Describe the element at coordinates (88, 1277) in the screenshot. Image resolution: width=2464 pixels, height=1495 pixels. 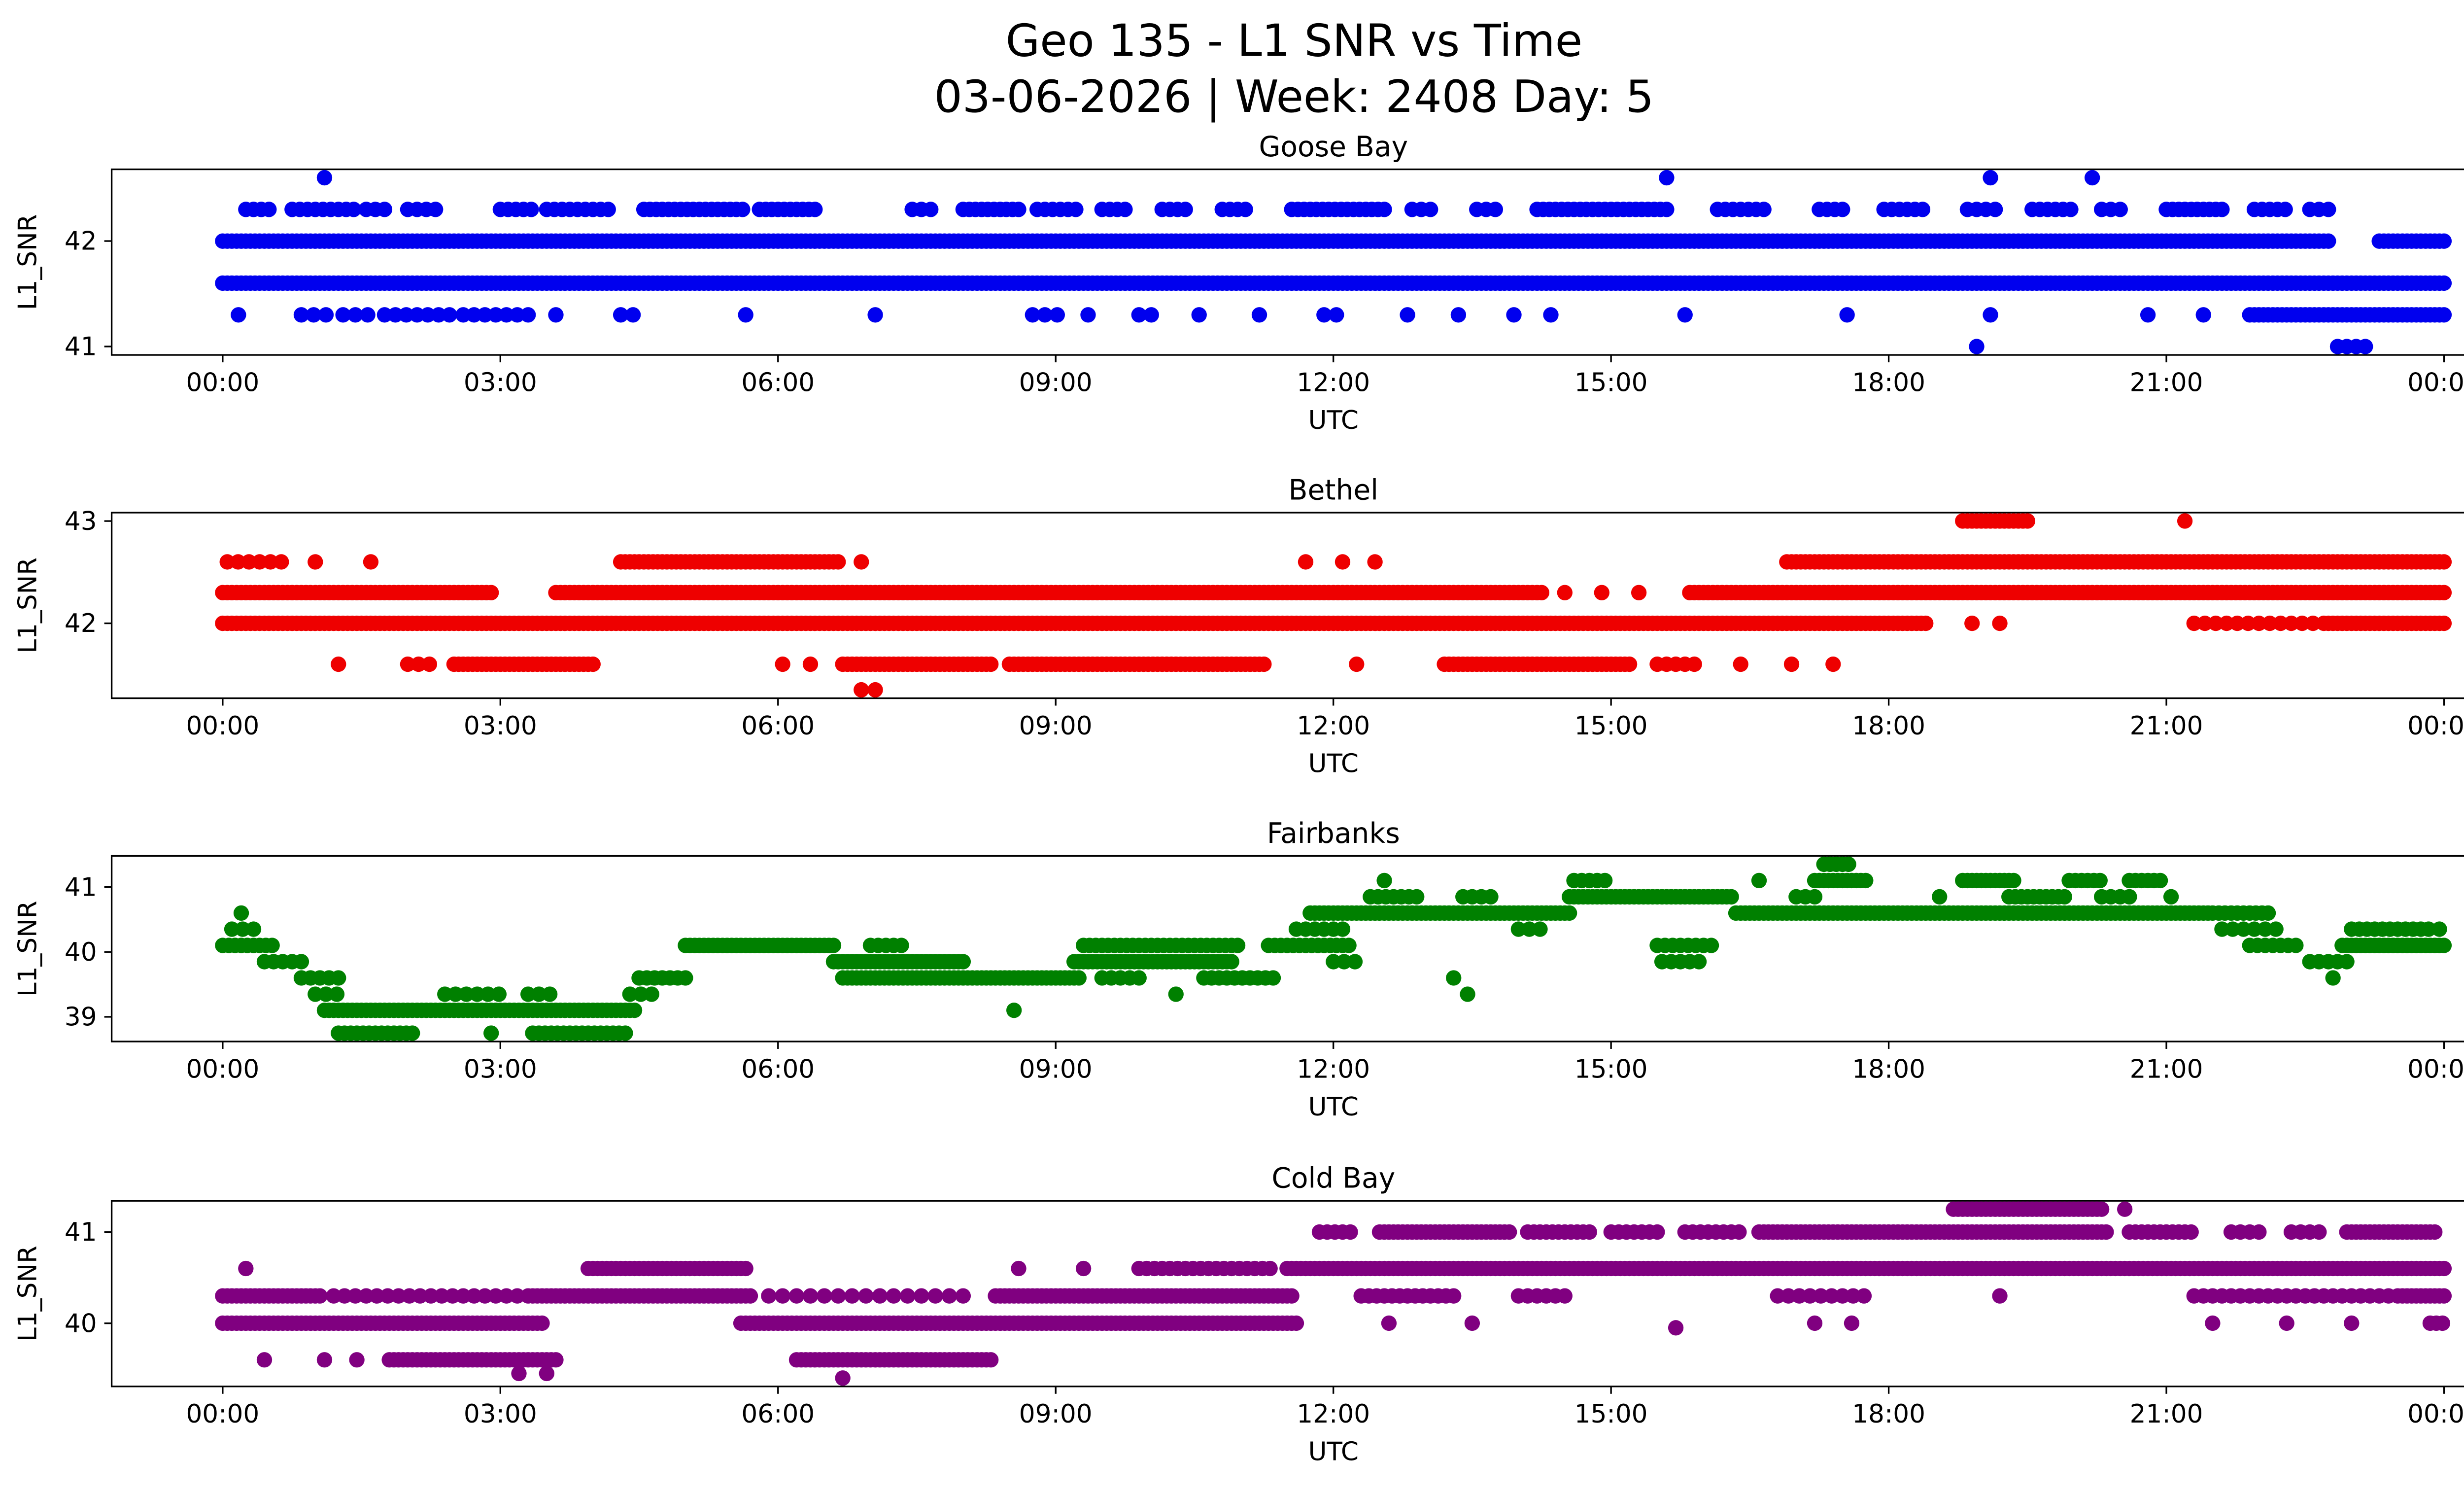
I see `y-ticks: 40 41` at that location.